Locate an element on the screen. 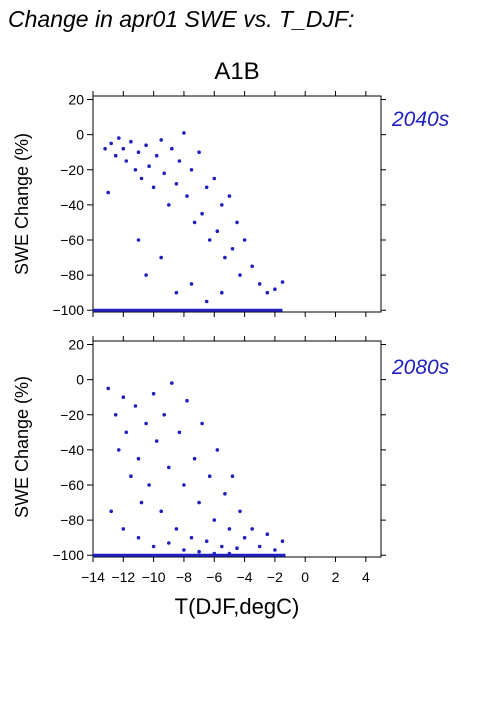  x-tick-label: 4 is located at coordinates (366, 577).